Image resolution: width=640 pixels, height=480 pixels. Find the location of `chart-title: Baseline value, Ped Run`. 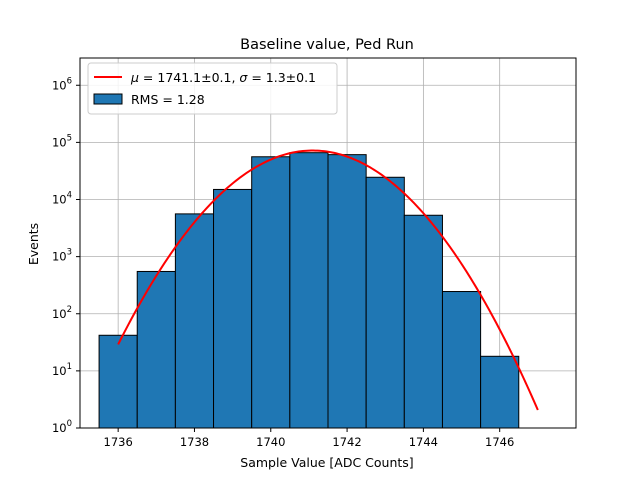

chart-title: Baseline value, Ped Run is located at coordinates (327, 45).